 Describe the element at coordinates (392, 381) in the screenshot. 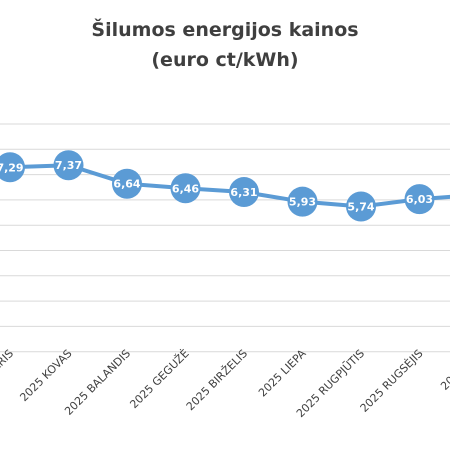

I see `x-tick-label: 2025 RUGSĖJIS` at that location.